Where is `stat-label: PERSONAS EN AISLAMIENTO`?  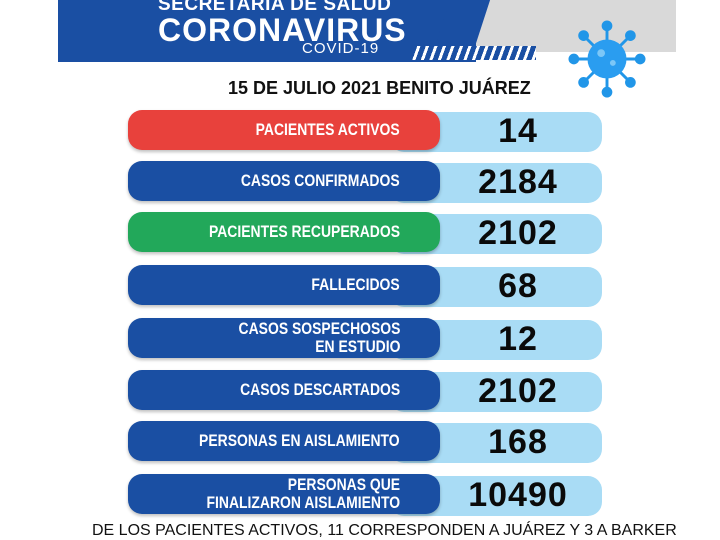
stat-label: PERSONAS EN AISLAMIENTO is located at coordinates (299, 440).